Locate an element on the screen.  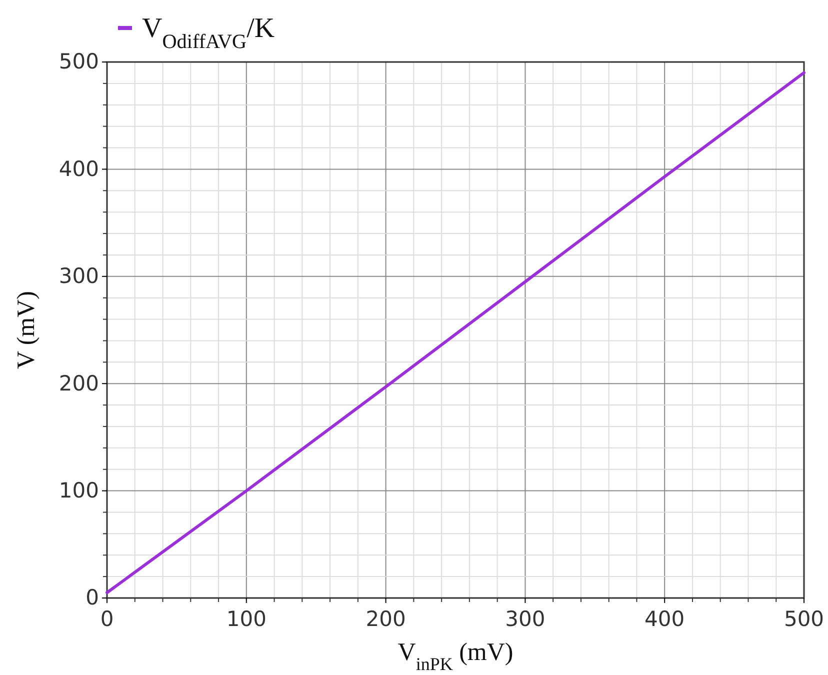
x-tick-label: 300 is located at coordinates (525, 618).